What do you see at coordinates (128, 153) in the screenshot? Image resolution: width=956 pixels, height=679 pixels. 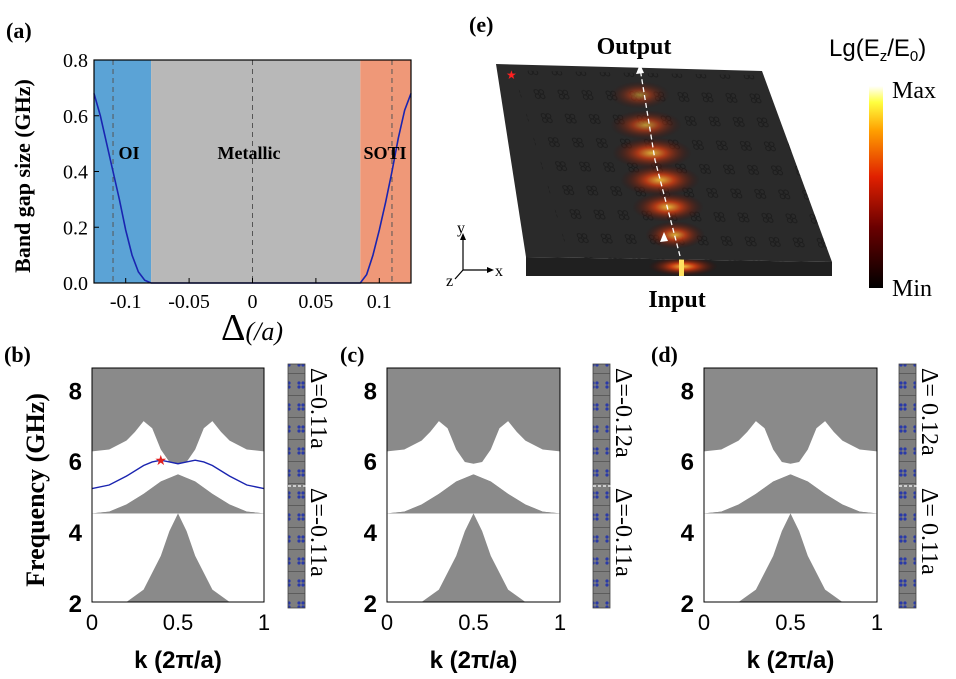 I see `region-label-oi: OI` at bounding box center [128, 153].